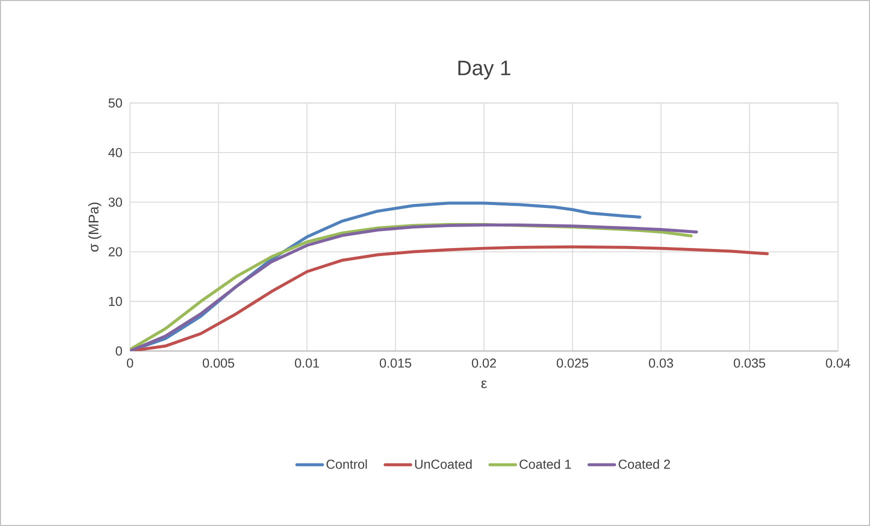 The image size is (870, 526). I want to click on y-tick-label: 30, so click(115, 202).